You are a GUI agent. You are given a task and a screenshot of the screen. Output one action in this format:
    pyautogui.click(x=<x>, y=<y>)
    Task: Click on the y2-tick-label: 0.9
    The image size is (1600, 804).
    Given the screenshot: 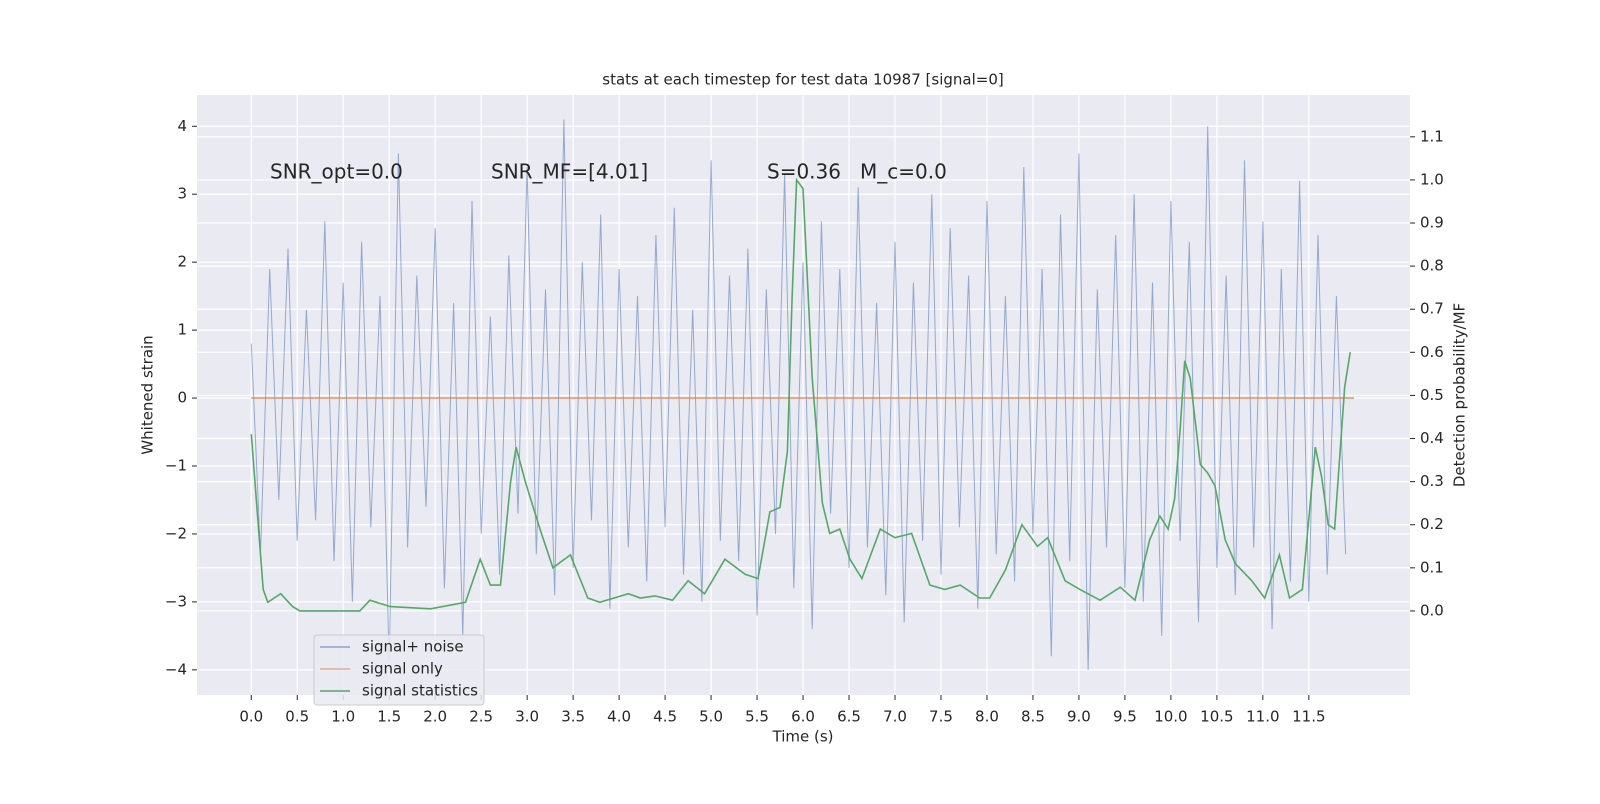 What is the action you would take?
    pyautogui.click(x=1432, y=223)
    